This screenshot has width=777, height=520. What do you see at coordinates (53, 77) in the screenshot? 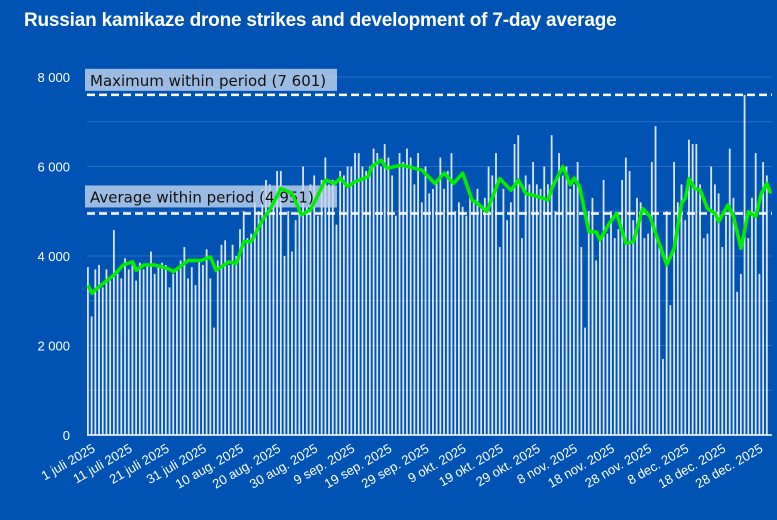
I see `y-tick-label: 8 000` at bounding box center [53, 77].